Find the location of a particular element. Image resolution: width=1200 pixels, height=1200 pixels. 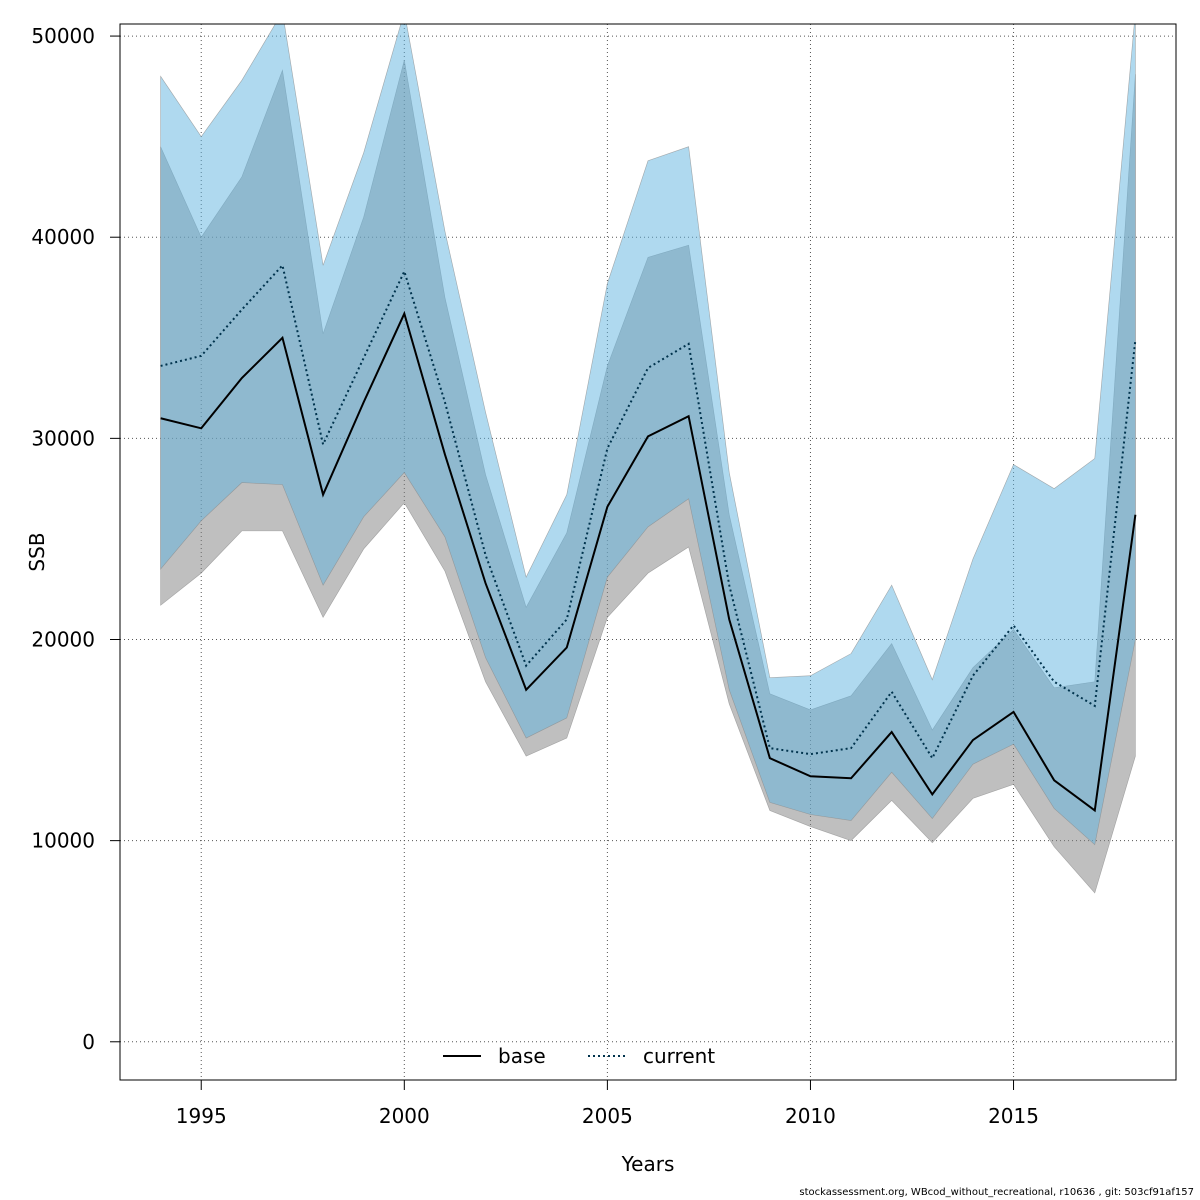

x-tick-label-2000: 2000 is located at coordinates (404, 1116).